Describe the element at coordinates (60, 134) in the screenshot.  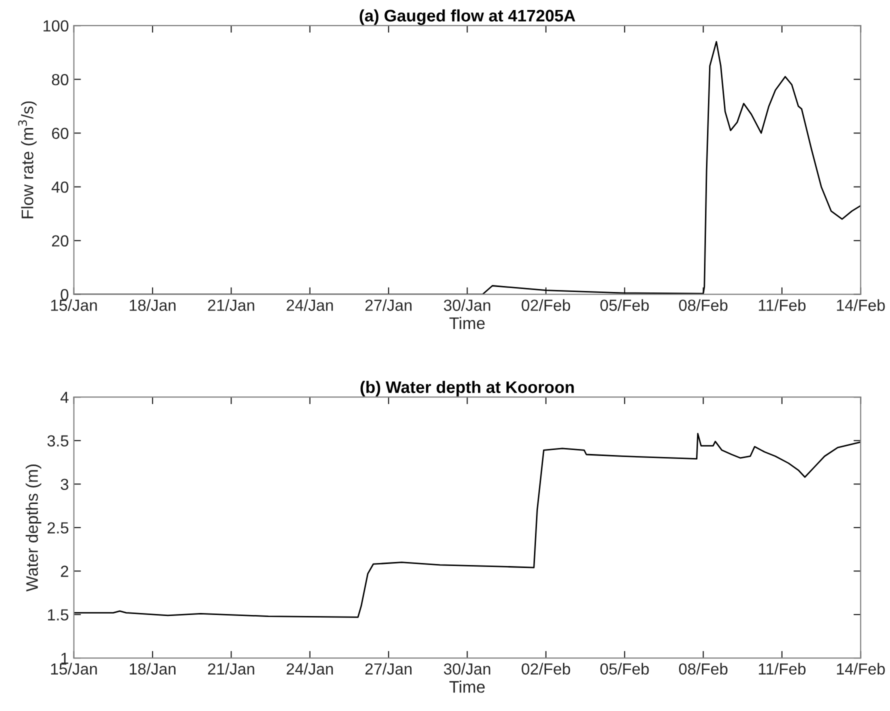
I see `y-tick-label: 60` at that location.